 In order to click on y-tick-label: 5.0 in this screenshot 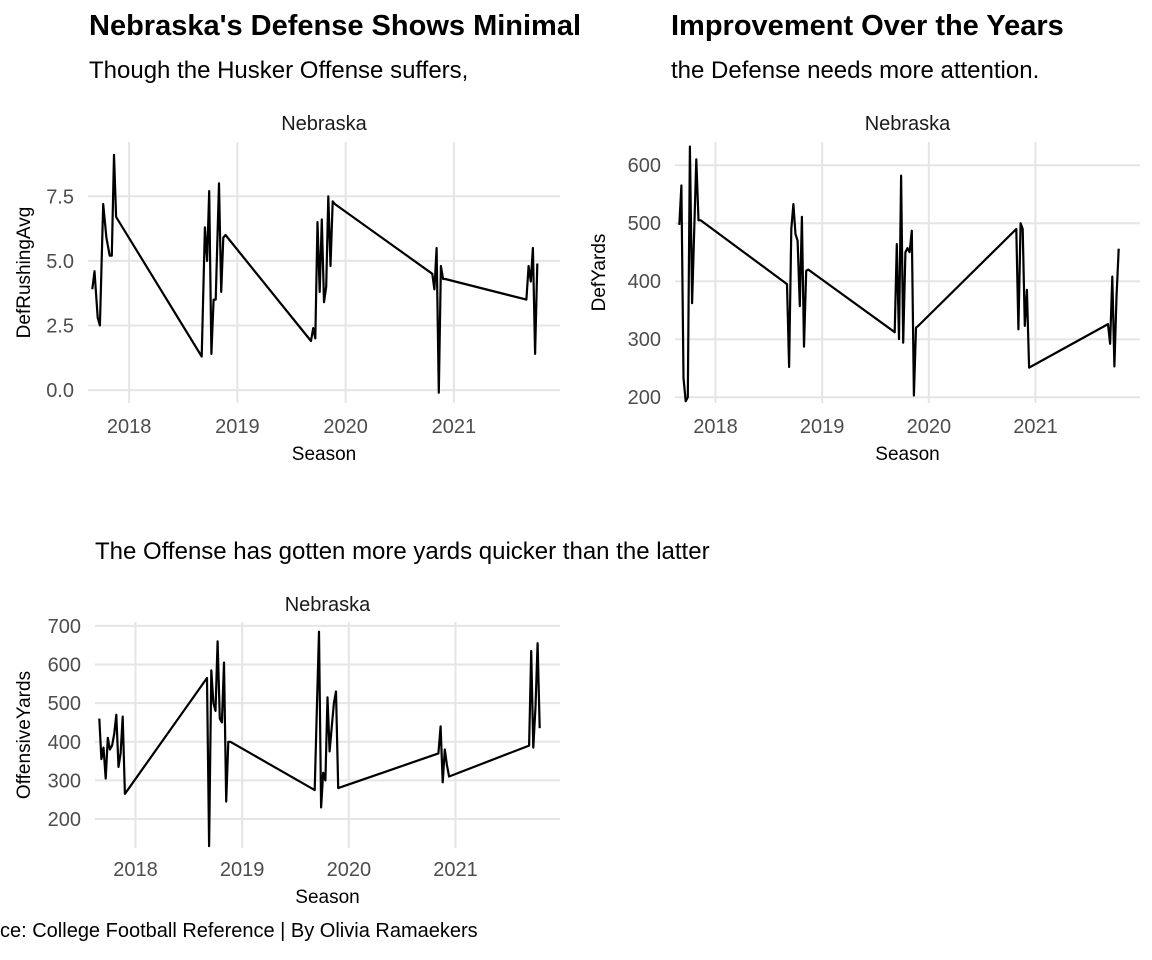, I will do `click(60, 262)`.